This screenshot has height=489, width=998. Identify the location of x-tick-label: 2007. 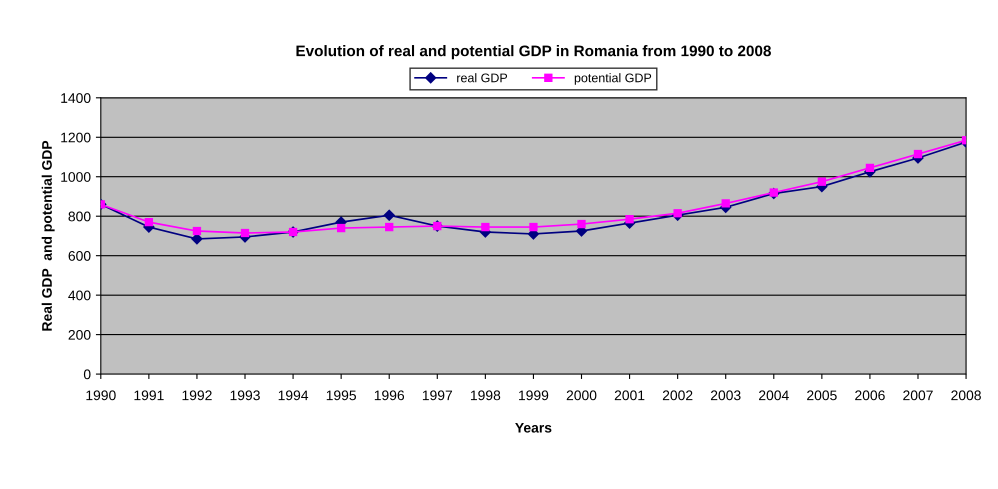
(918, 395).